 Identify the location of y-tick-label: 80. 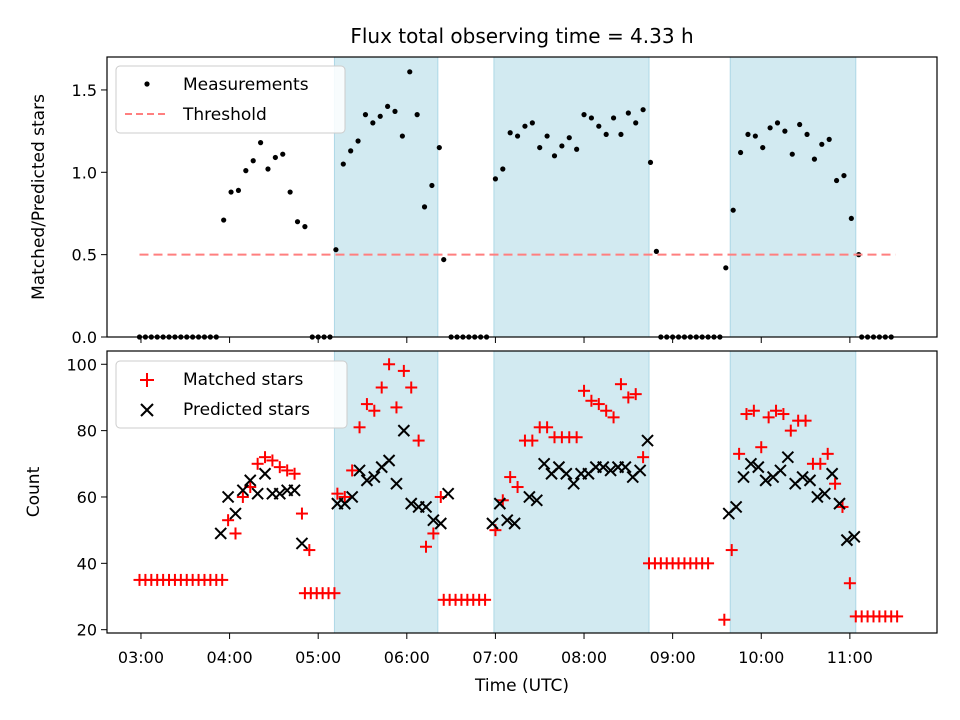
(87, 431).